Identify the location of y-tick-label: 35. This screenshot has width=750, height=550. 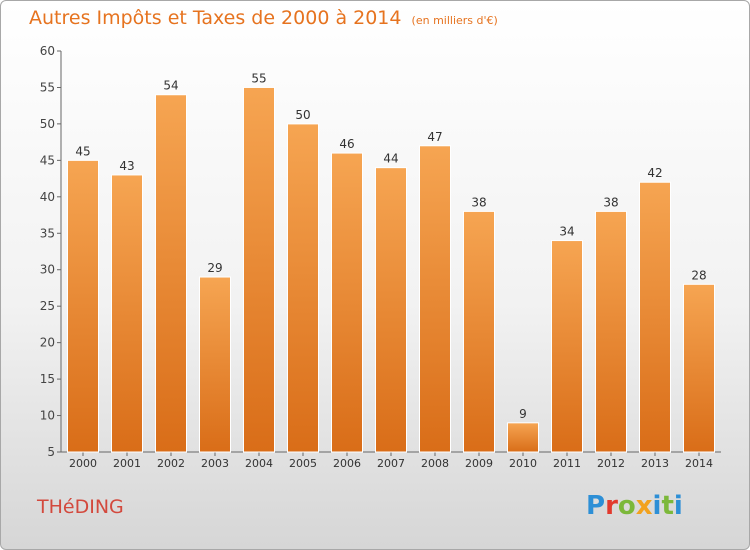
(47, 233).